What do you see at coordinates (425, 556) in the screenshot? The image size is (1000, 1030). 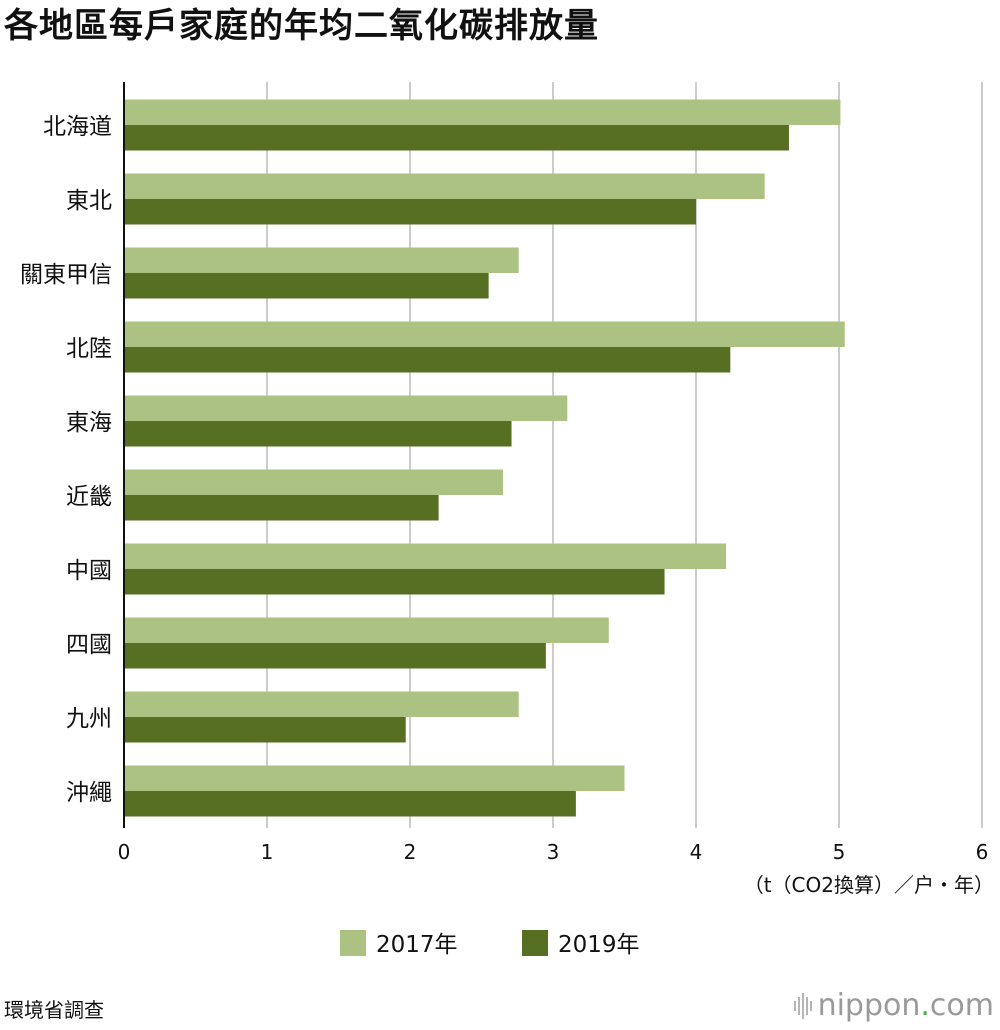 I see `bar-中國-2017年` at bounding box center [425, 556].